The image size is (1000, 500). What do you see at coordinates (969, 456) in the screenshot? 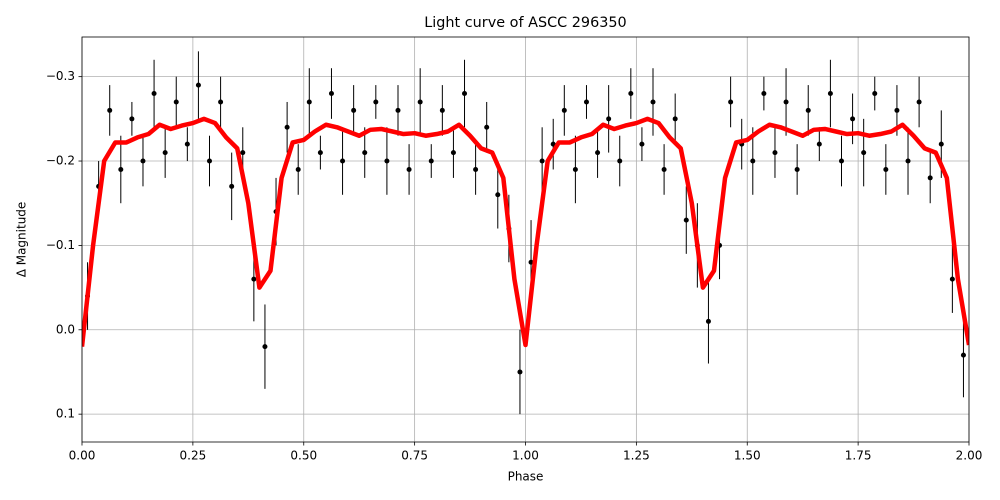
I see `x-tick-label: 2.00` at bounding box center [969, 456].